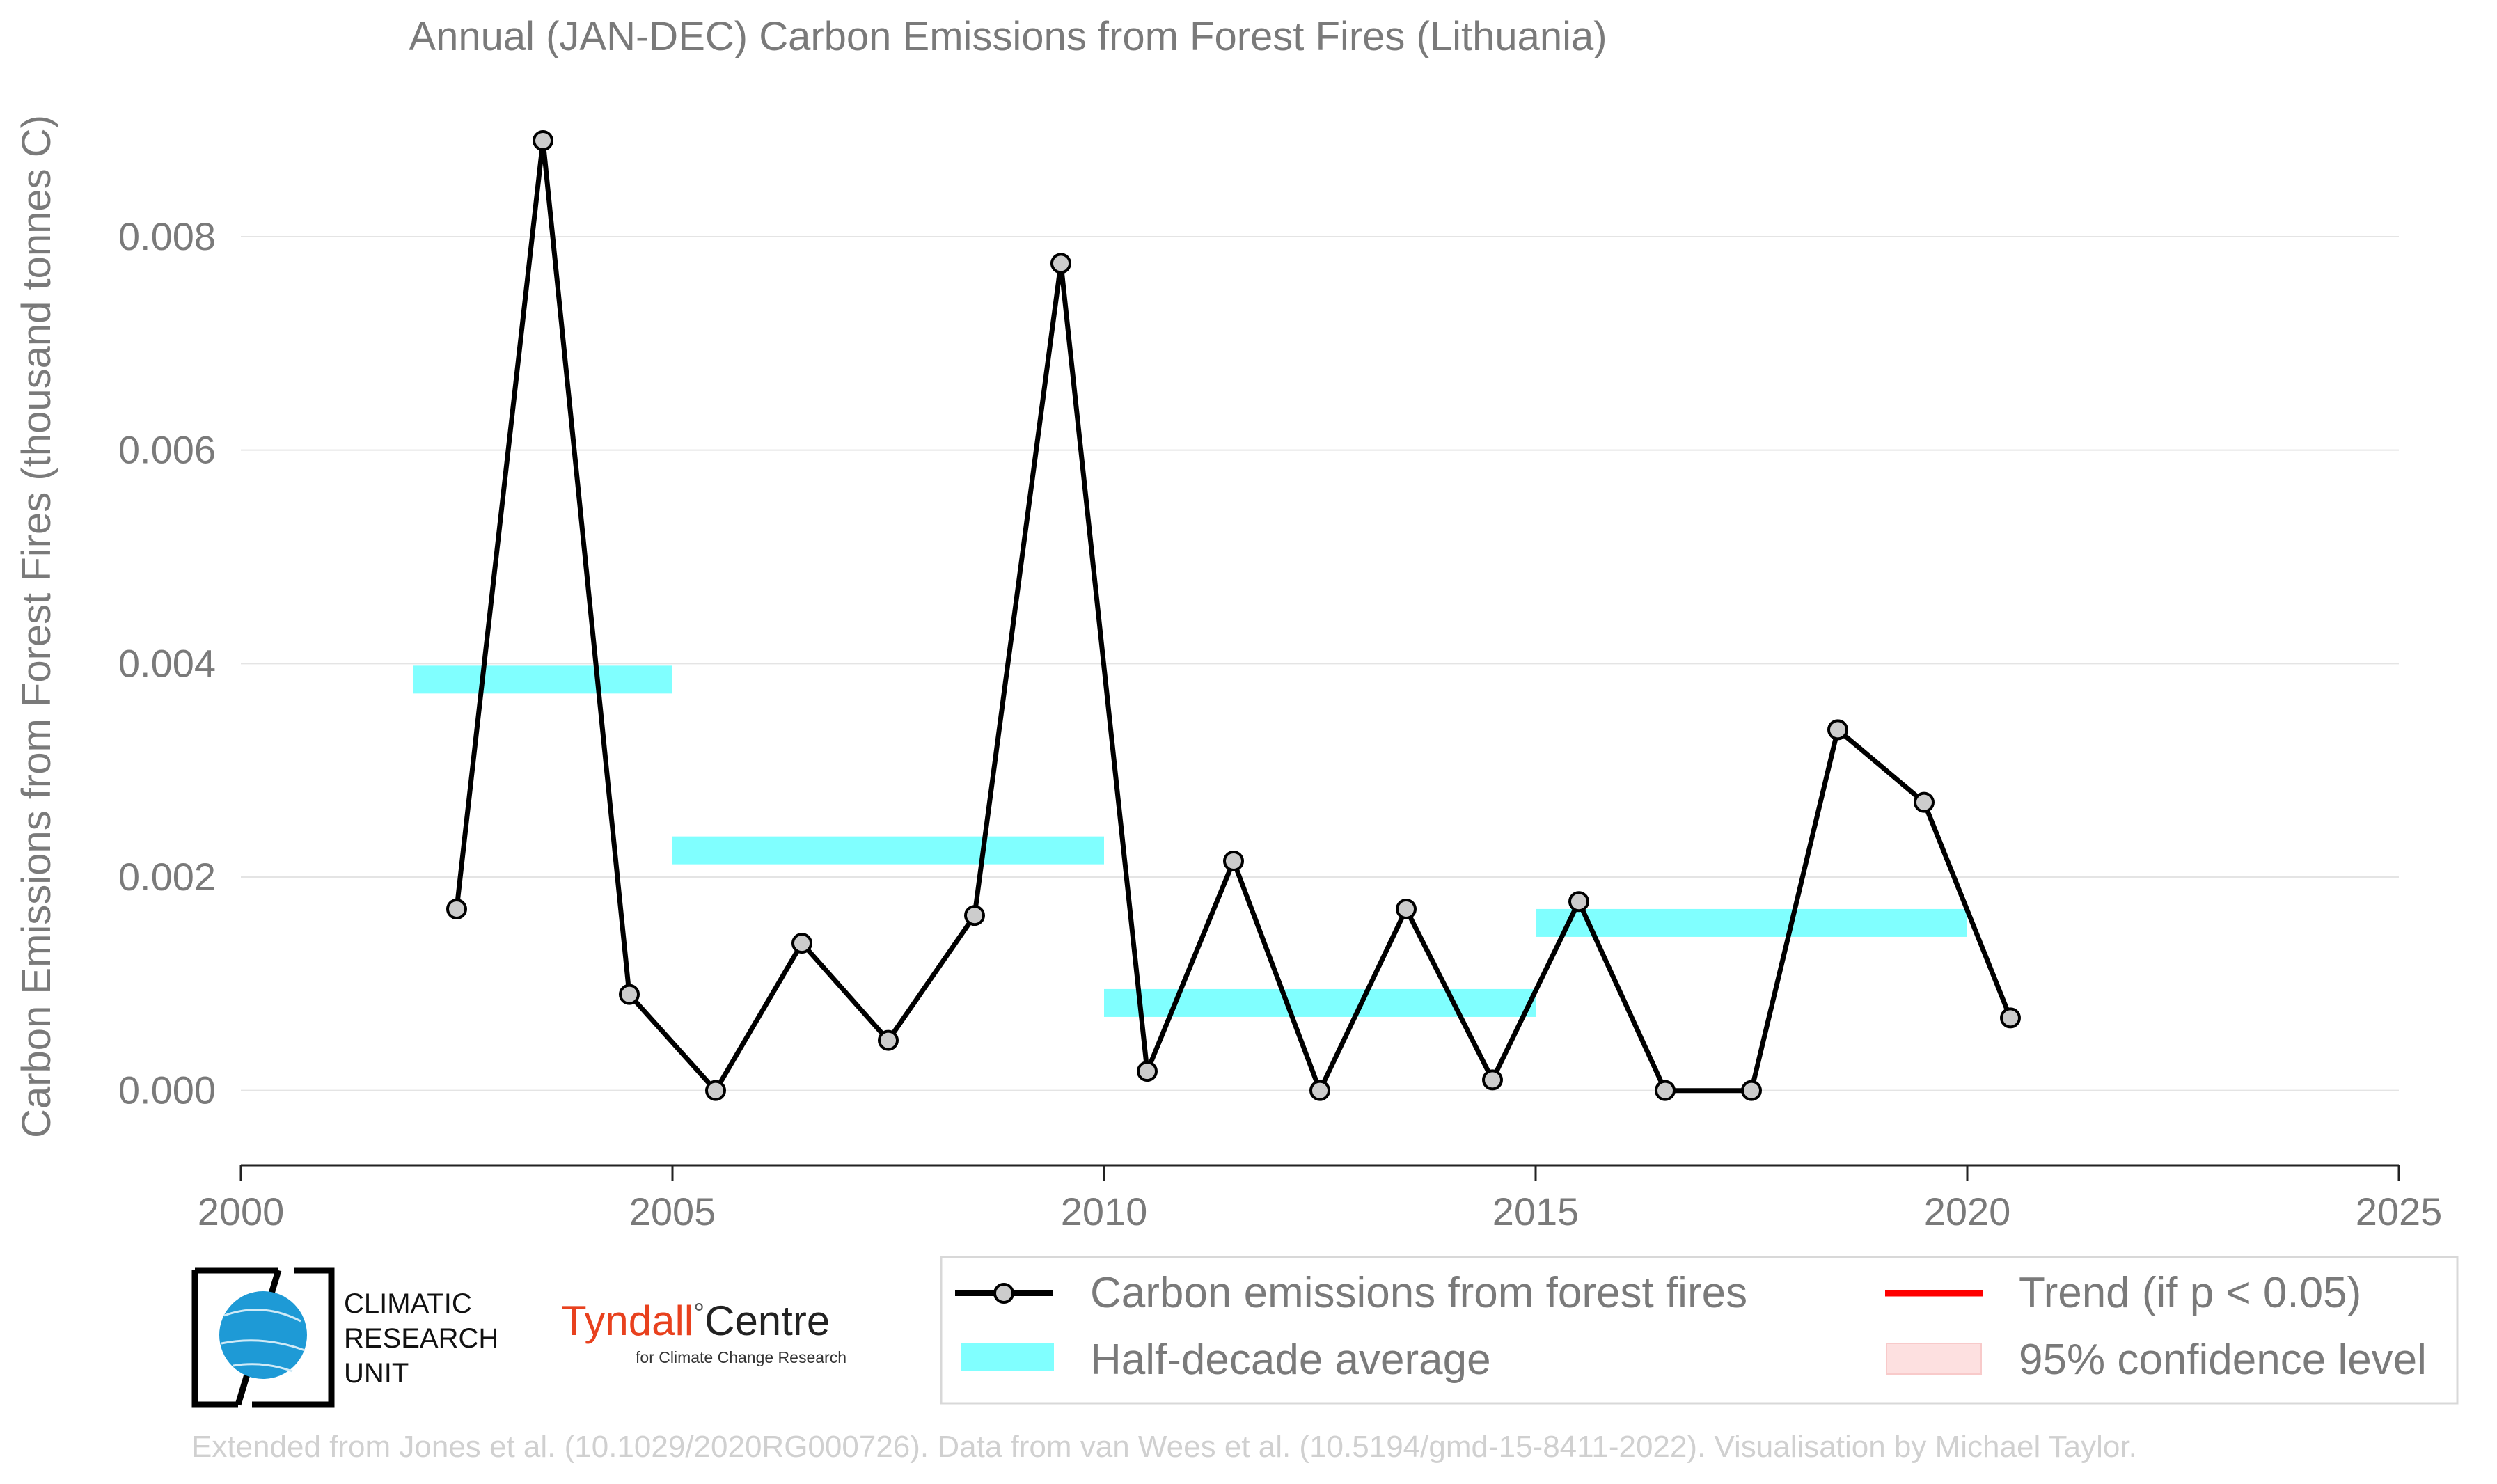 The height and width of the screenshot is (1484, 2497). I want to click on y-tick-label: 0.000, so click(167, 1090).